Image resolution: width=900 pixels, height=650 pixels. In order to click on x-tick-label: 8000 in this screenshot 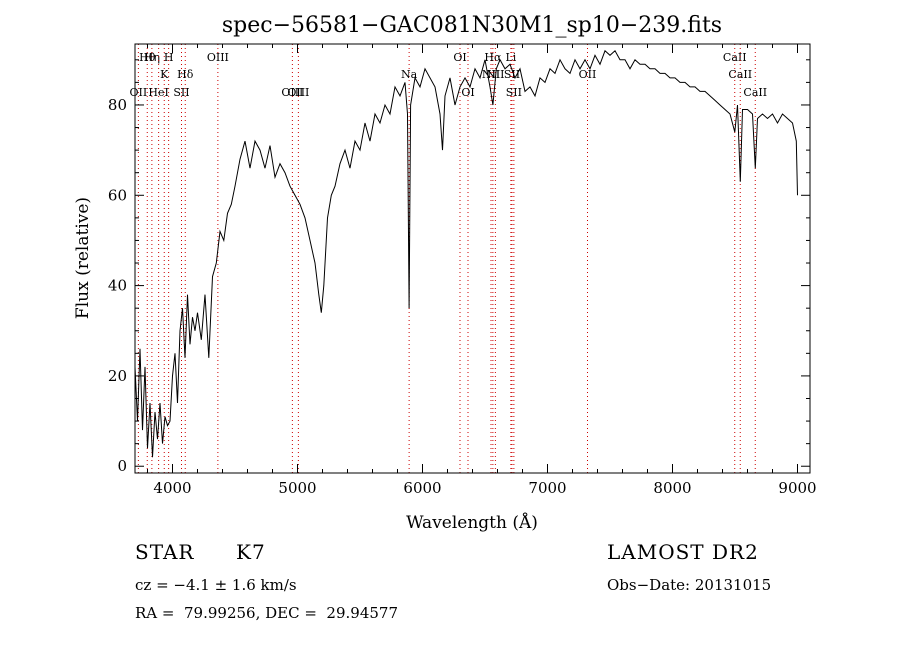, I will do `click(672, 488)`.